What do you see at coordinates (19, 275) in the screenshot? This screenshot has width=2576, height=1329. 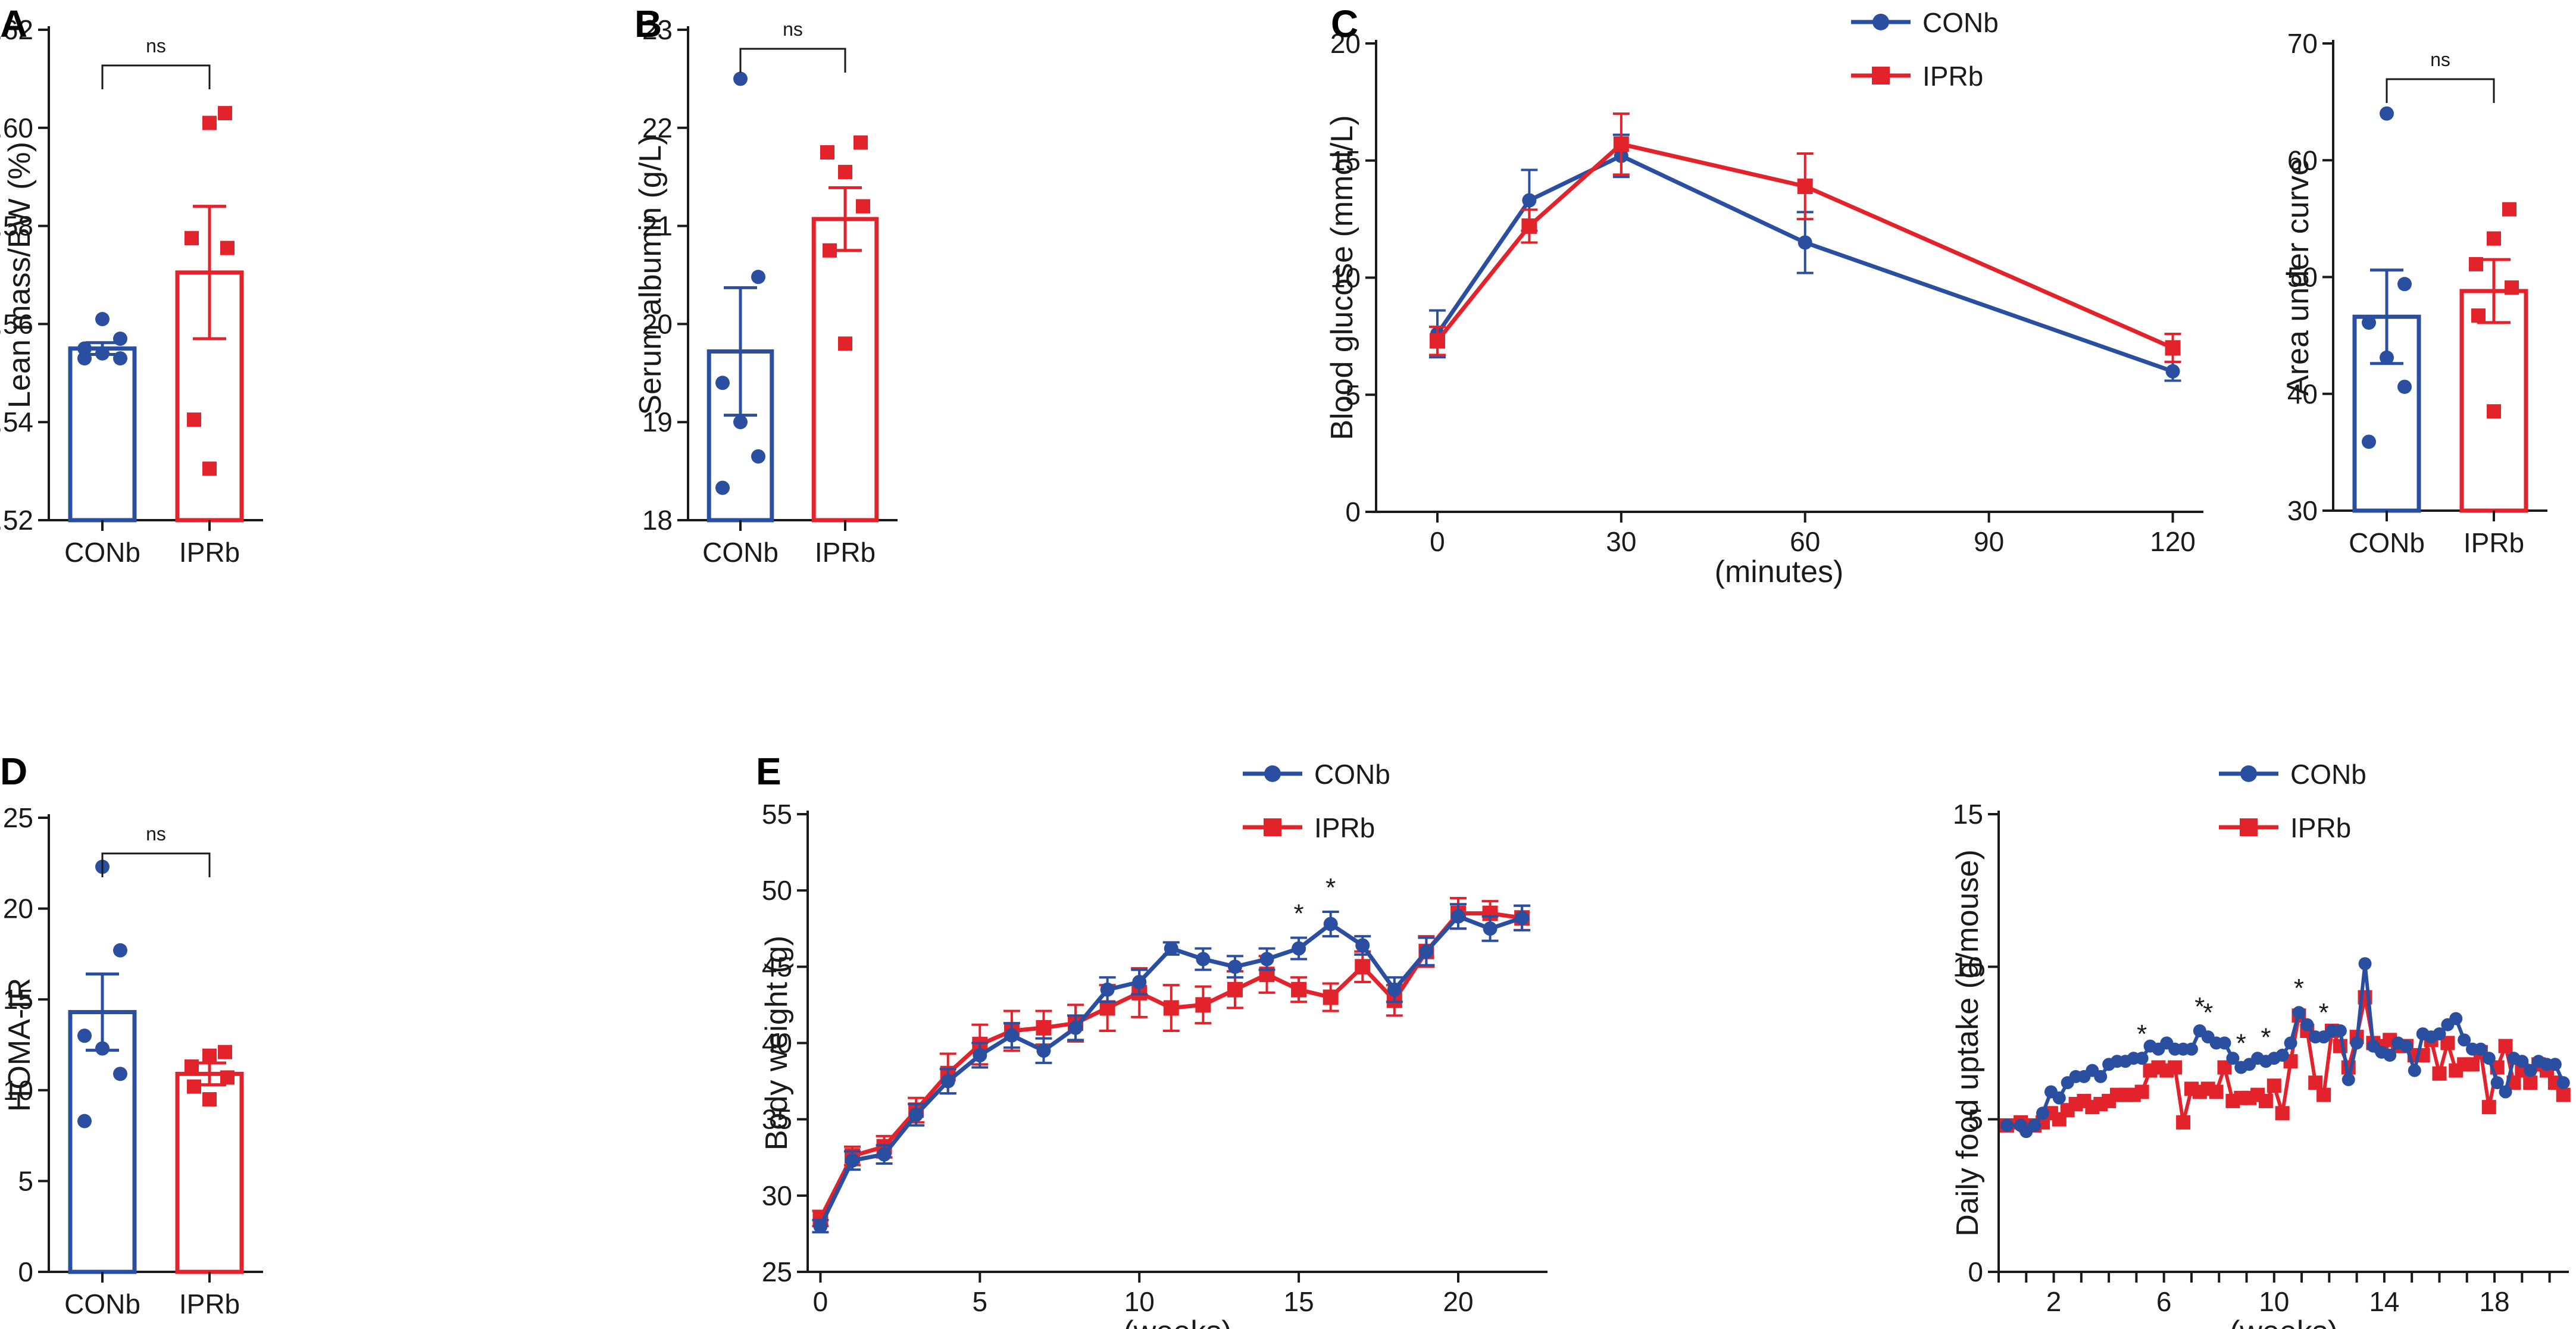 I see `y-axis-label: Lean mass/BW (%)` at bounding box center [19, 275].